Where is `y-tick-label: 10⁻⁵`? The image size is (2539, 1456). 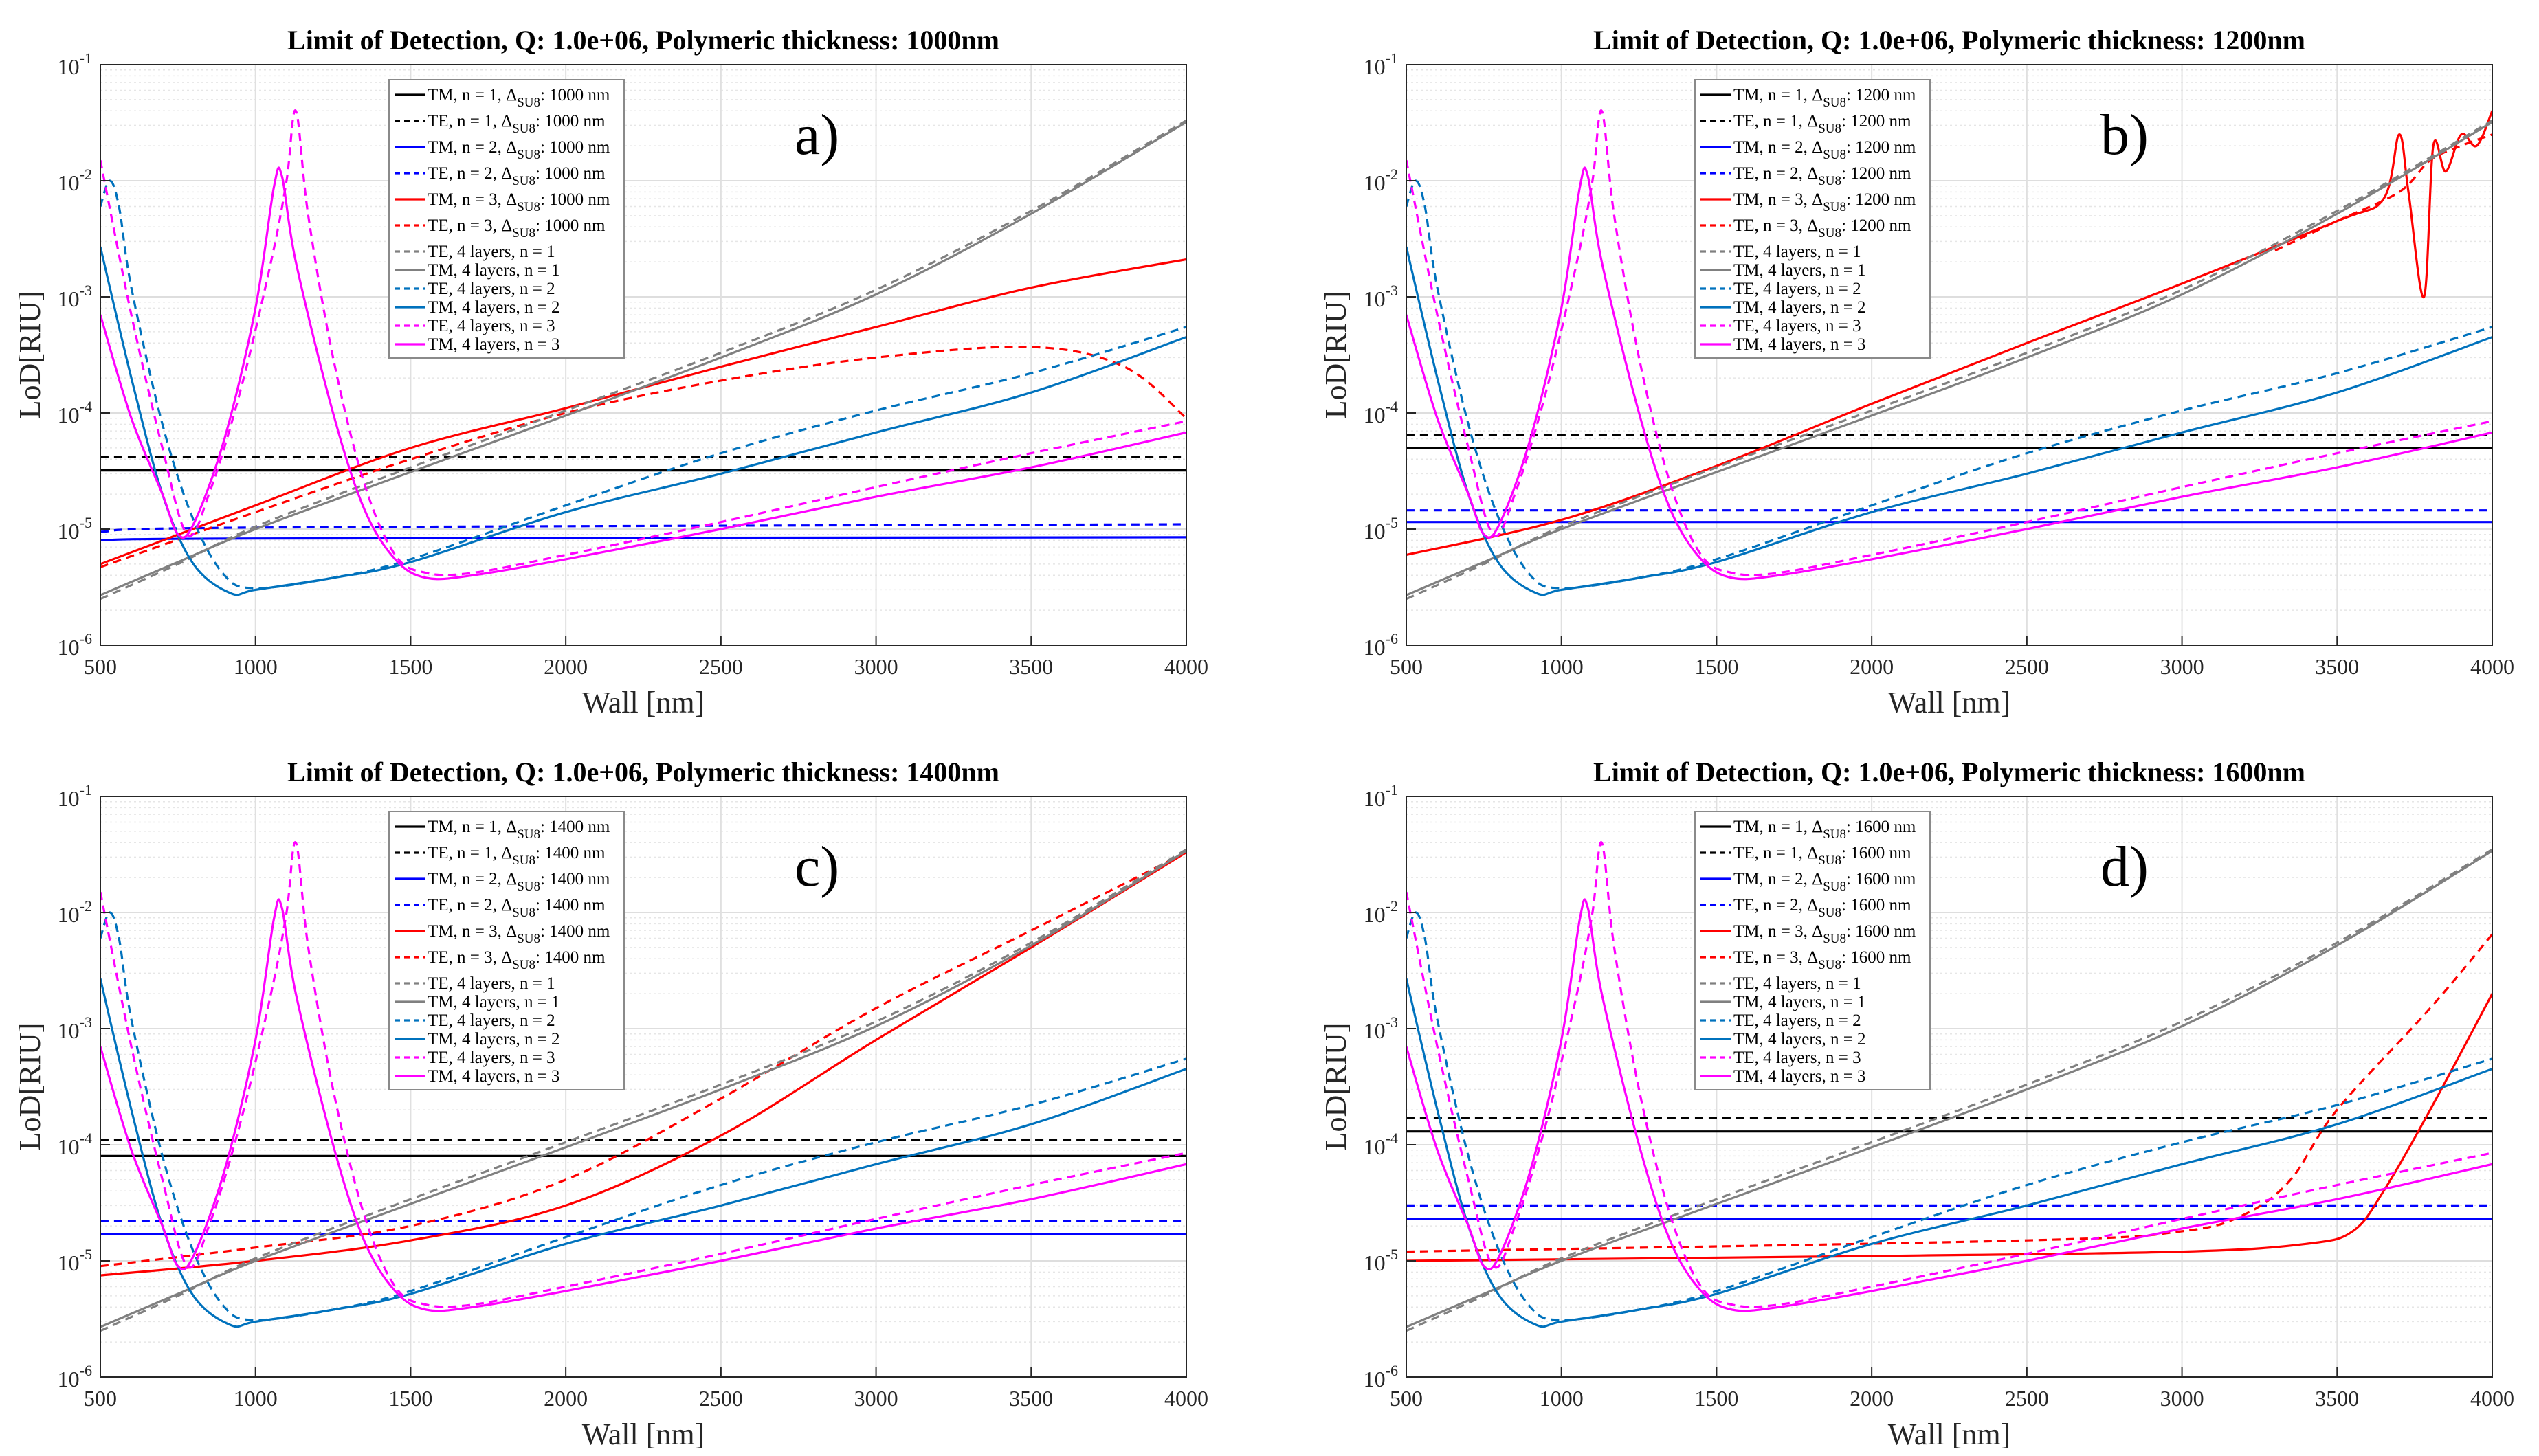 y-tick-label: 10⁻⁵ is located at coordinates (1381, 1260).